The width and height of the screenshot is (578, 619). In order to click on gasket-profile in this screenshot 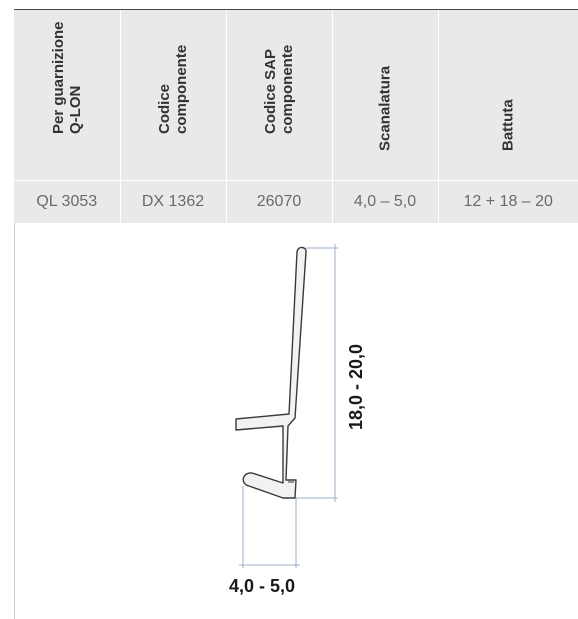, I will do `click(271, 372)`.